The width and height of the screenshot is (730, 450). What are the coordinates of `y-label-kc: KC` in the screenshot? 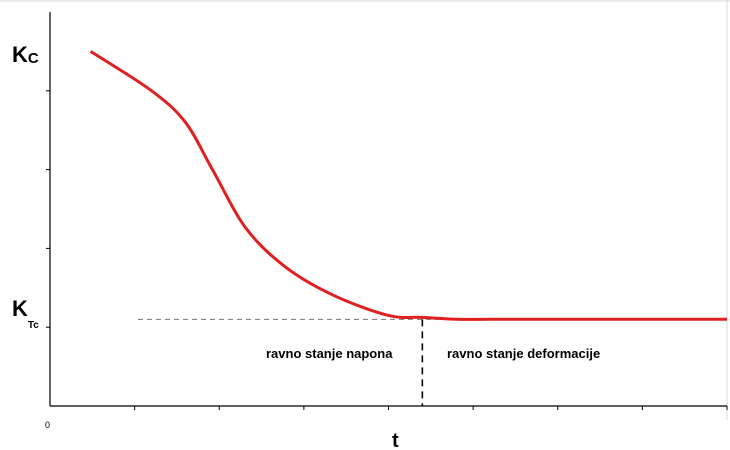 It's located at (25, 54).